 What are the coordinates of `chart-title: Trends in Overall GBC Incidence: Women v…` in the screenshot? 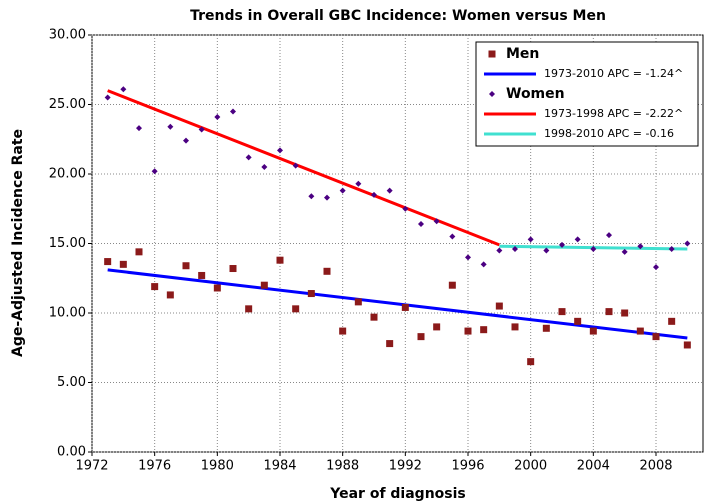 It's located at (398, 16).